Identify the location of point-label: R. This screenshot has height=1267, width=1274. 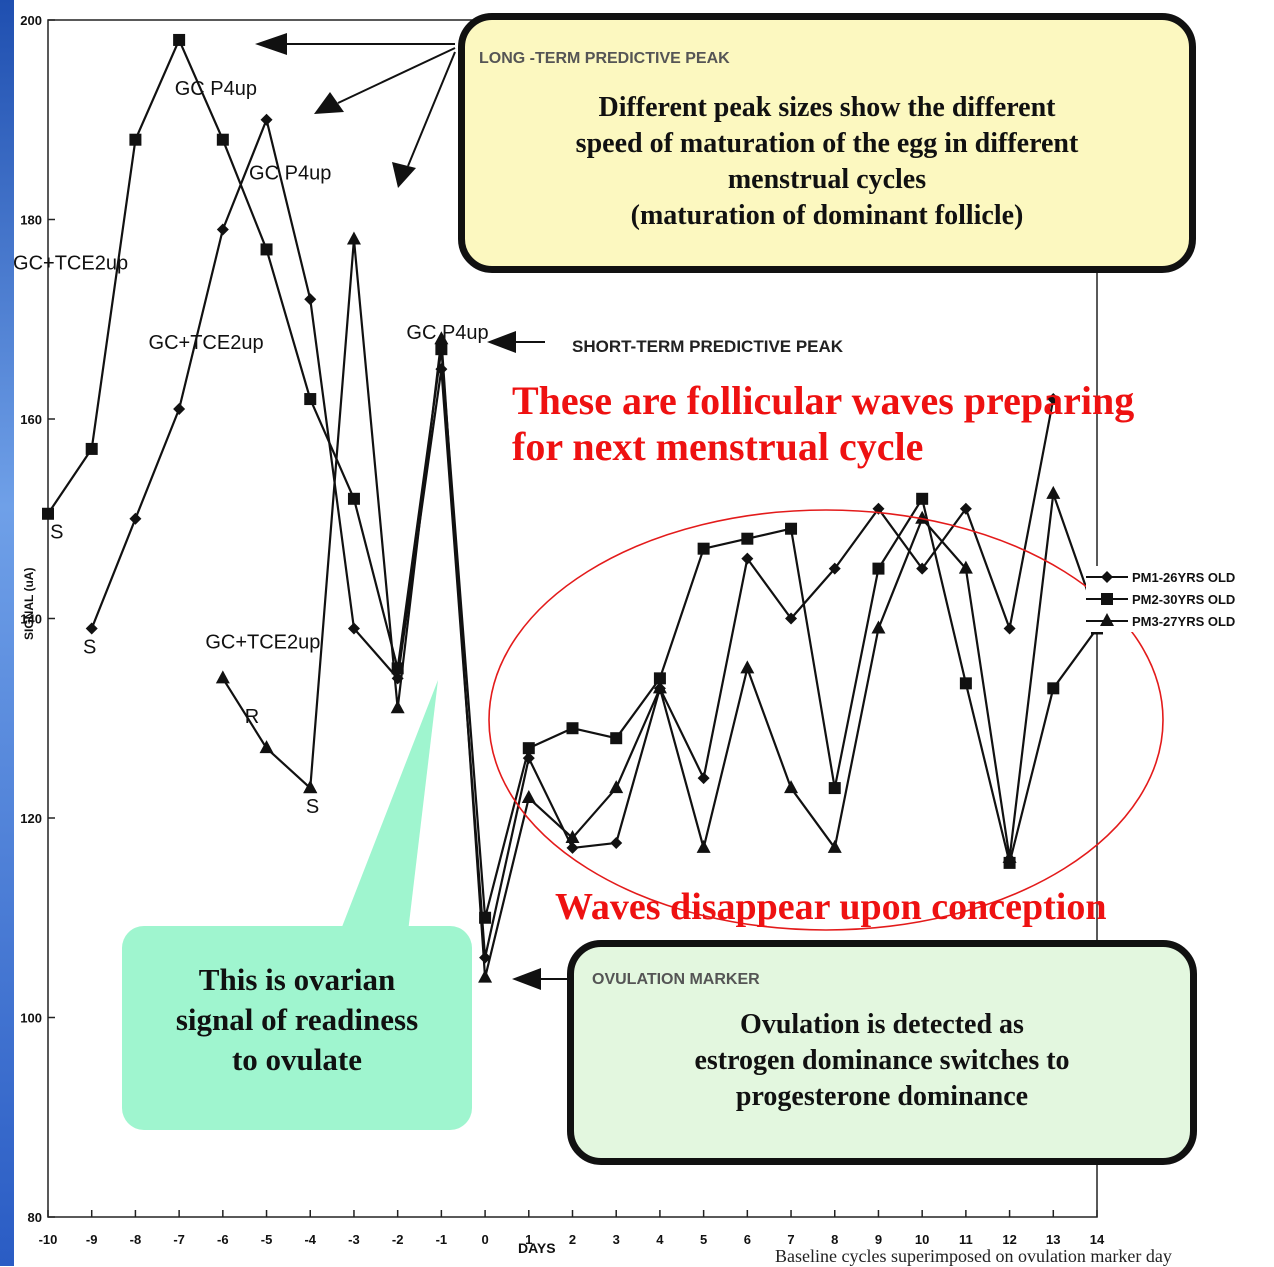
(252, 717).